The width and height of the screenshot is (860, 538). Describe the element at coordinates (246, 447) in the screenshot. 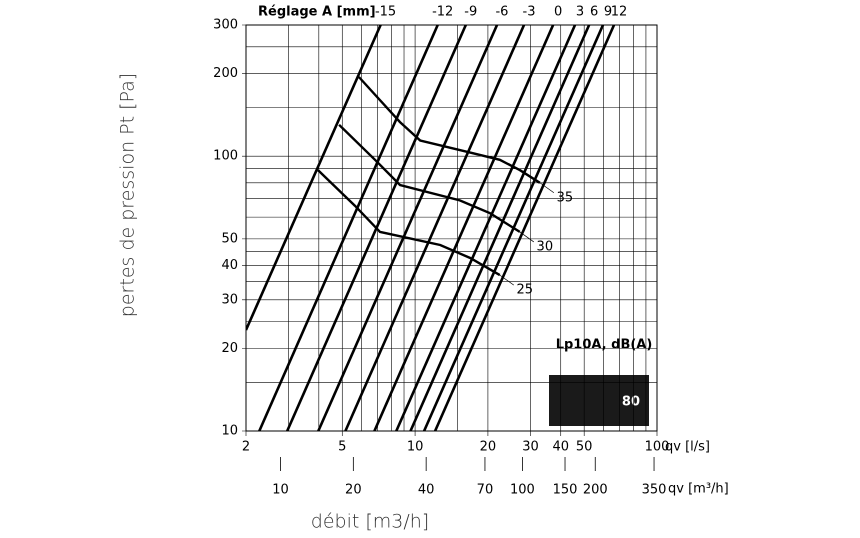

I see `x-tick-label: 2` at that location.